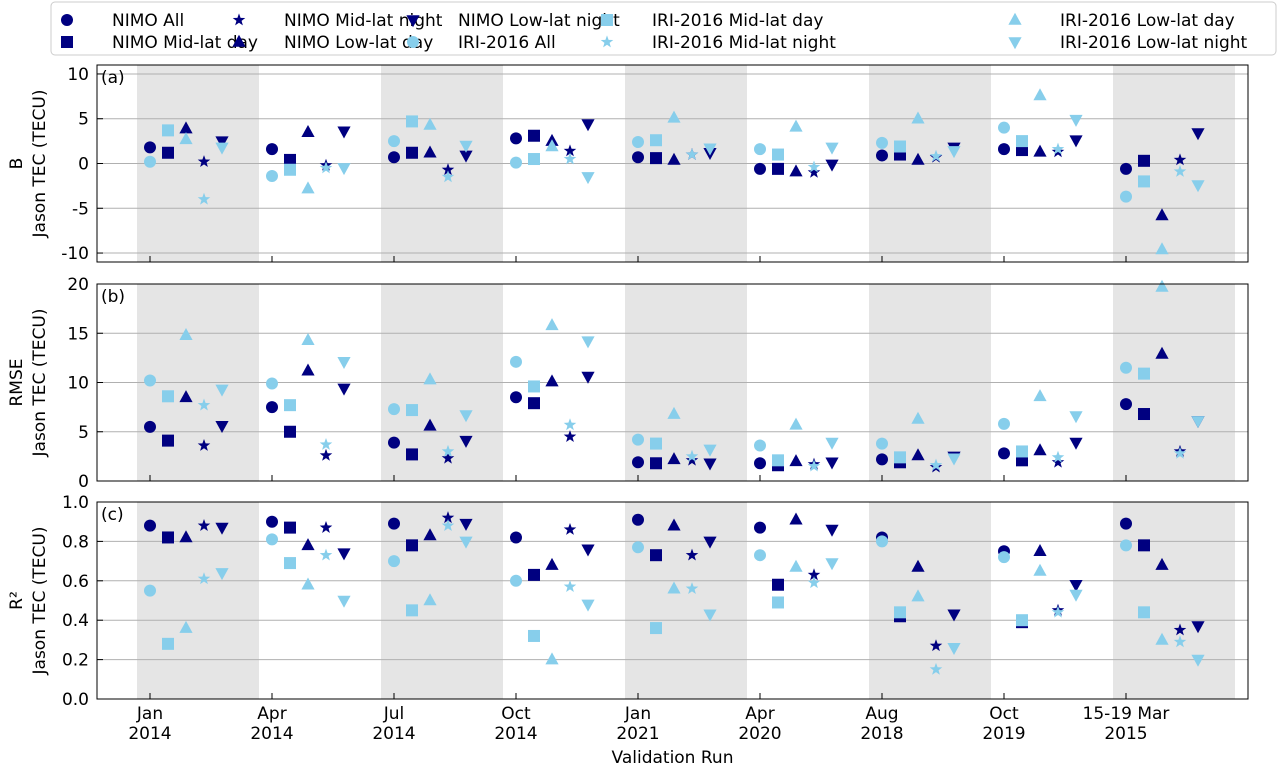 Image resolution: width=1279 pixels, height=769 pixels. Describe the element at coordinates (271, 714) in the screenshot. I see `x-tick-label: Apr` at that location.